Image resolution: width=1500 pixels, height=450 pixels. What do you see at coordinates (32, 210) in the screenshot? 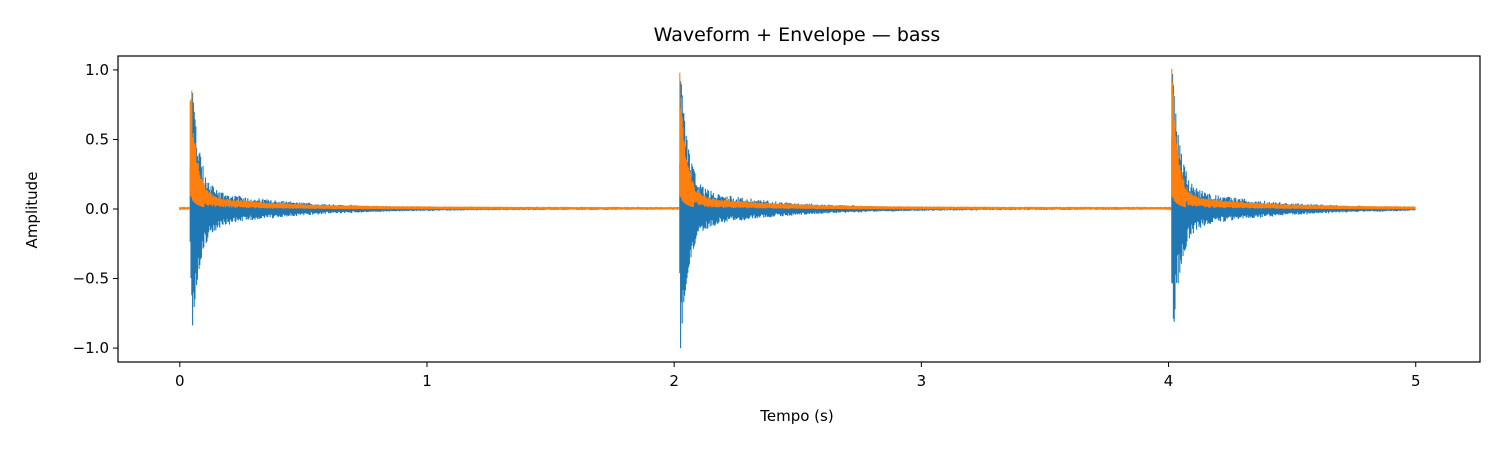
I see `y-axis-label: Amplitude` at bounding box center [32, 210].